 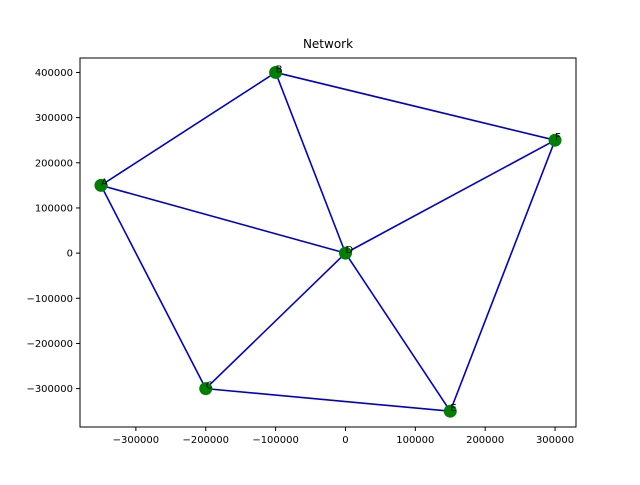 I want to click on node-label-C: C, so click(x=209, y=386).